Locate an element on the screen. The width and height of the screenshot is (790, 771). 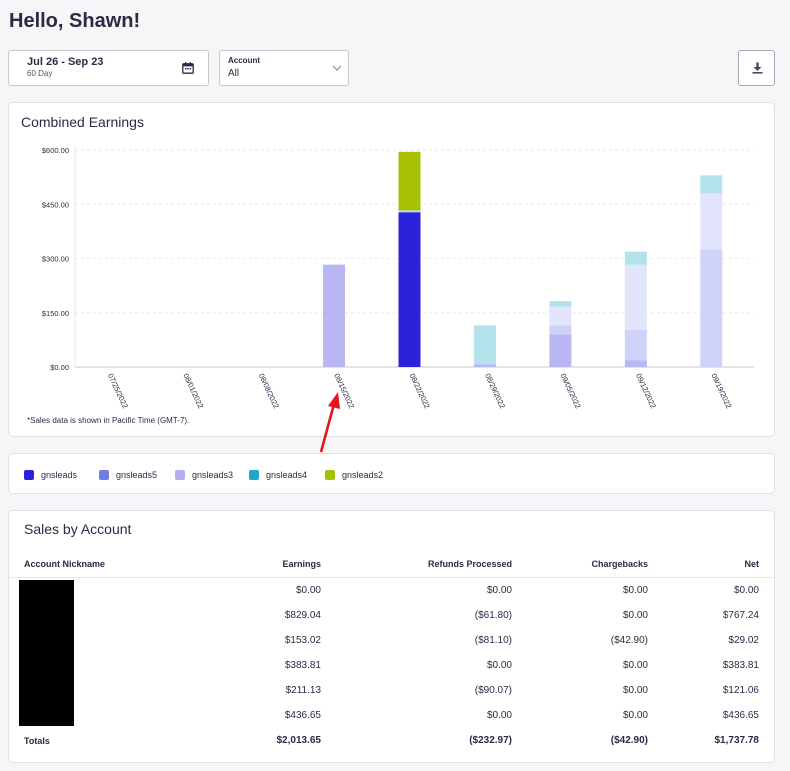
total-net: $1,737.78 is located at coordinates (737, 740).